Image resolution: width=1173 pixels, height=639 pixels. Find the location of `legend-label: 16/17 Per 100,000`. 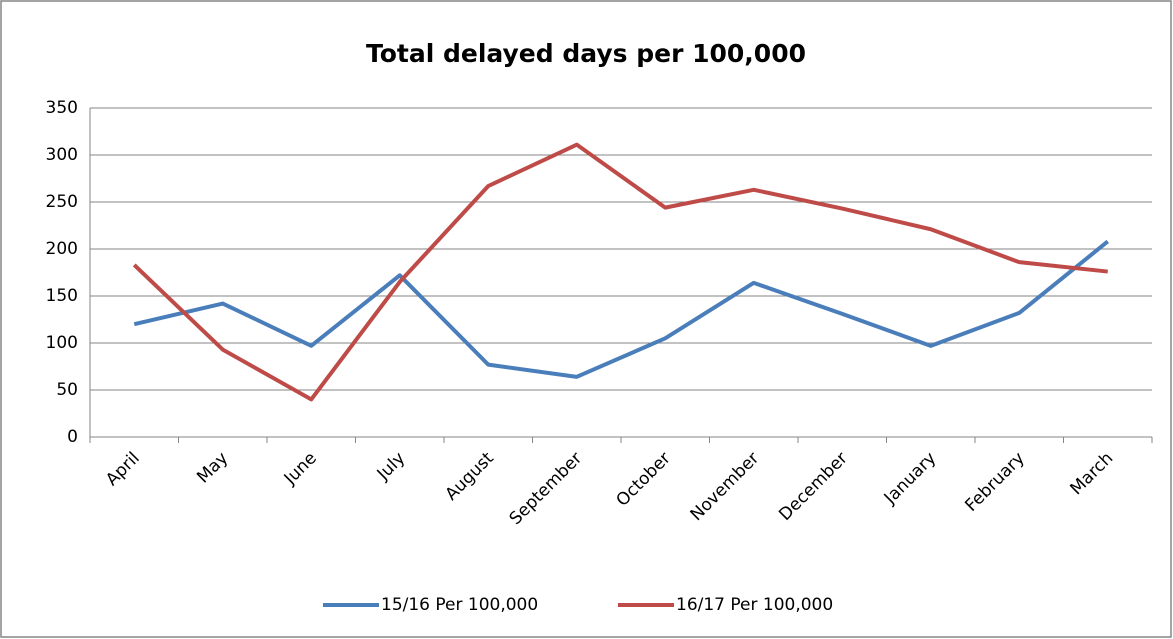

legend-label: 16/17 Per 100,000 is located at coordinates (754, 605).